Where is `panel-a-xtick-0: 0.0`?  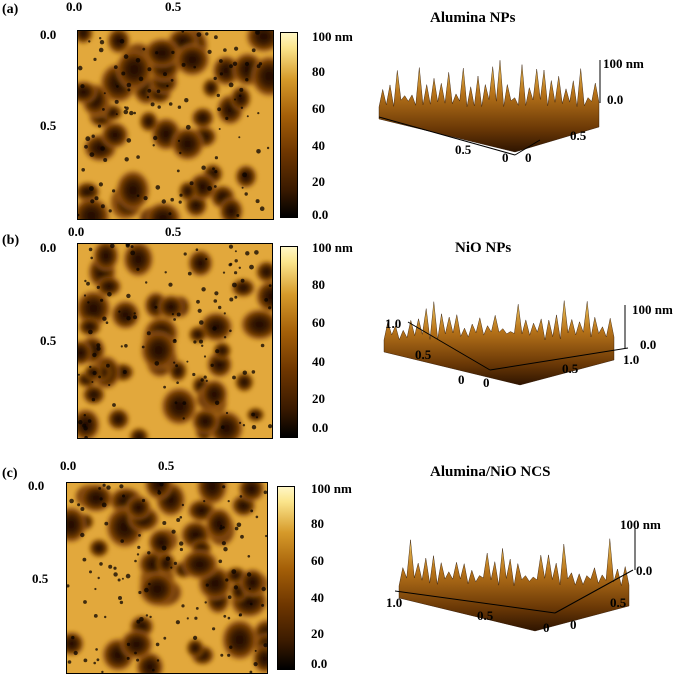 panel-a-xtick-0: 0.0 is located at coordinates (74, 7).